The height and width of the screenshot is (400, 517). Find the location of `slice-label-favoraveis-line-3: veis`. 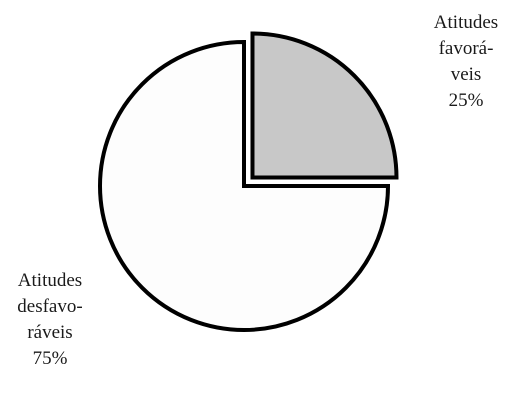

slice-label-favoraveis-line-3: veis is located at coordinates (466, 74).